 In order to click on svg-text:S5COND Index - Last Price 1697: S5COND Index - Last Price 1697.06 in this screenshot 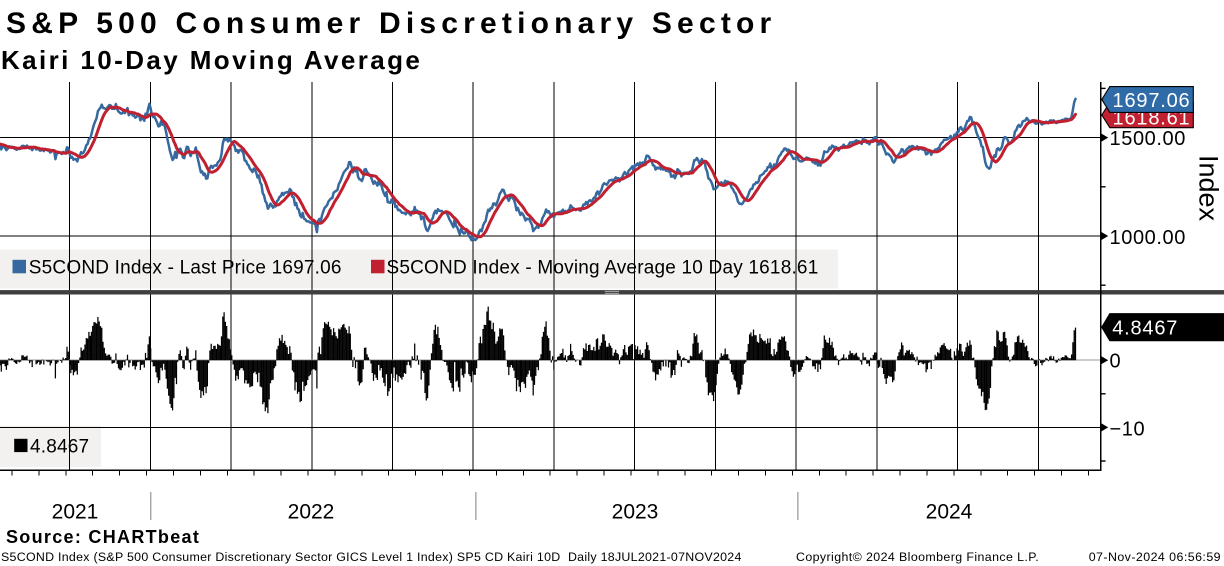, I will do `click(185, 268)`.